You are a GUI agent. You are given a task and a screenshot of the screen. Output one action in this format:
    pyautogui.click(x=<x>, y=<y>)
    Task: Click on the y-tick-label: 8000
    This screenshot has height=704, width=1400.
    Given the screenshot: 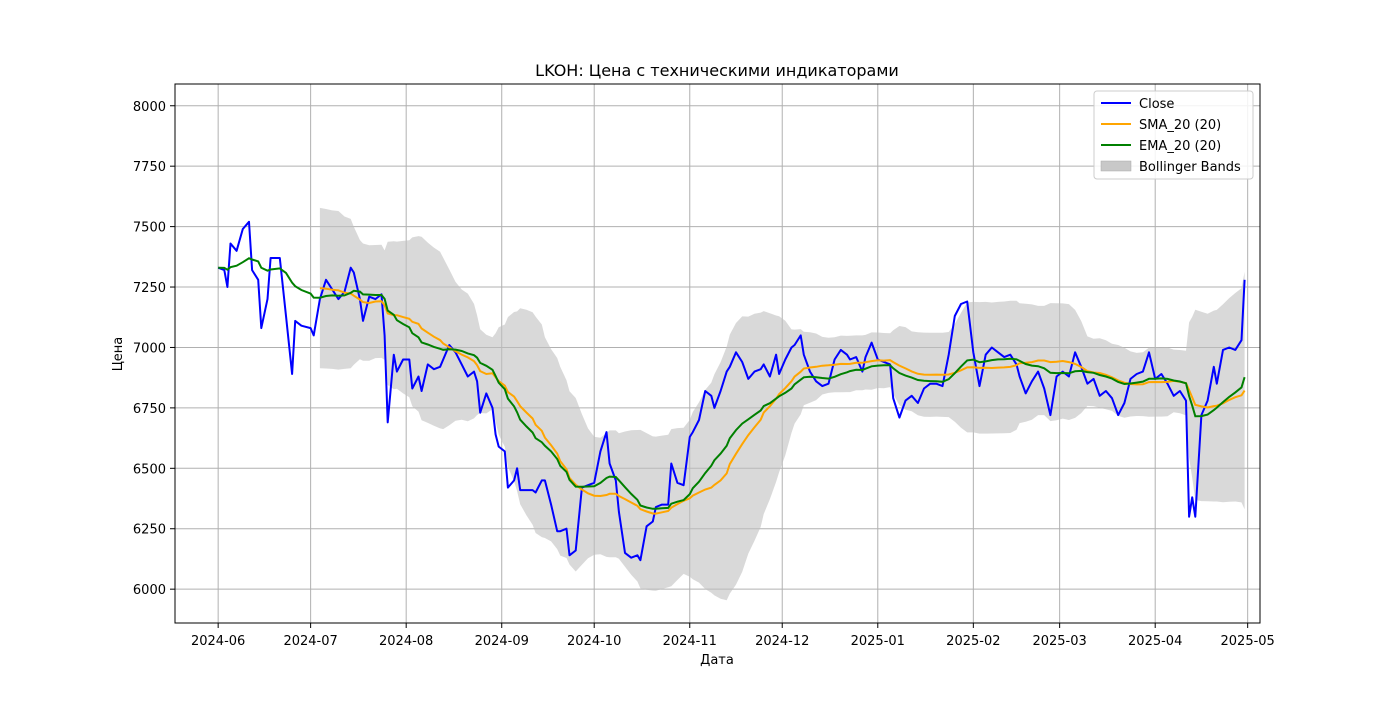 What is the action you would take?
    pyautogui.click(x=149, y=107)
    